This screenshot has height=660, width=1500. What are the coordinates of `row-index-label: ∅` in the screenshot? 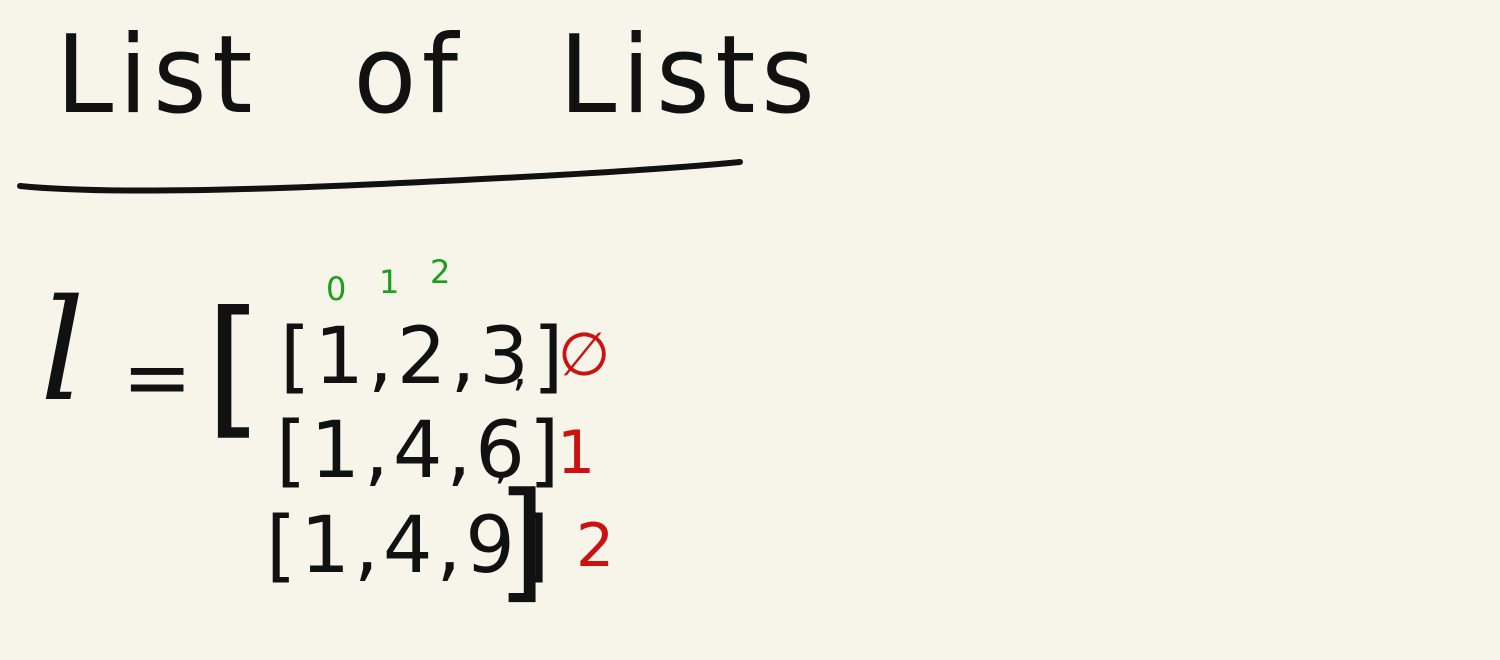 It's located at (584, 355).